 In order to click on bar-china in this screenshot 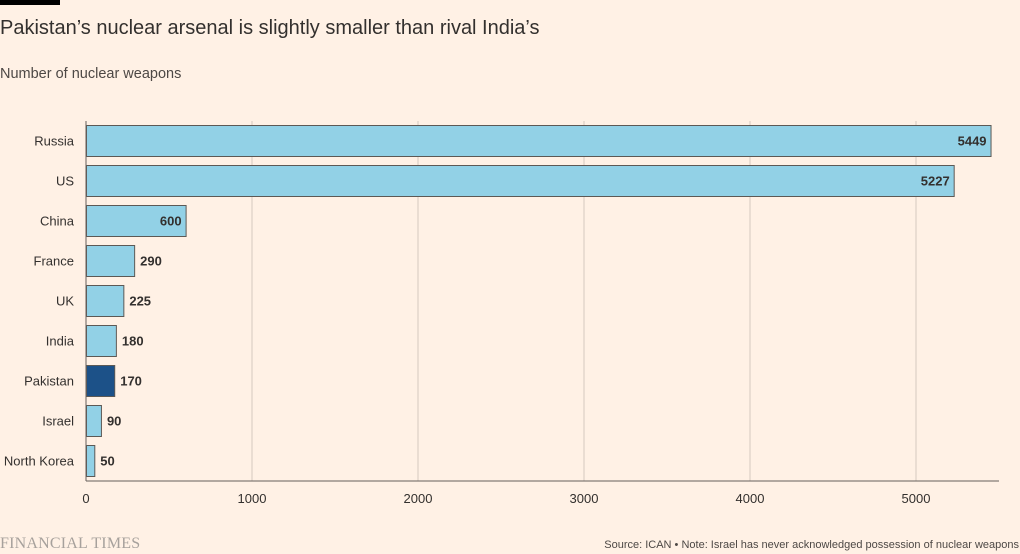, I will do `click(136, 221)`.